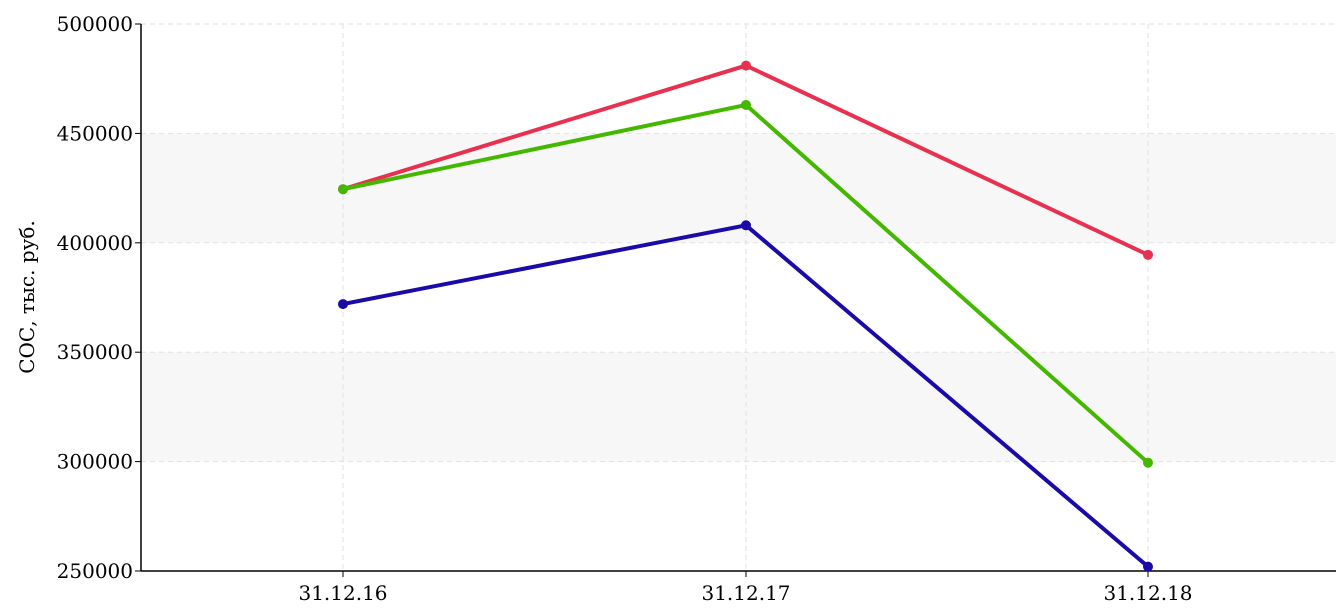 The width and height of the screenshot is (1336, 609). I want to click on x-tick-label-1: 31.12.17, so click(745, 593).